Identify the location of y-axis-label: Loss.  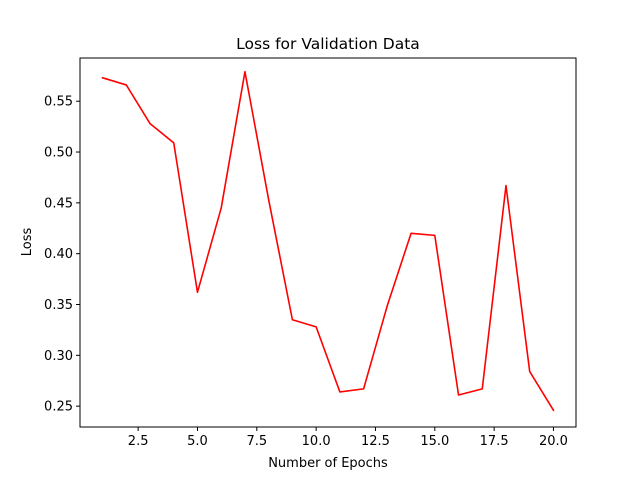
(27, 242).